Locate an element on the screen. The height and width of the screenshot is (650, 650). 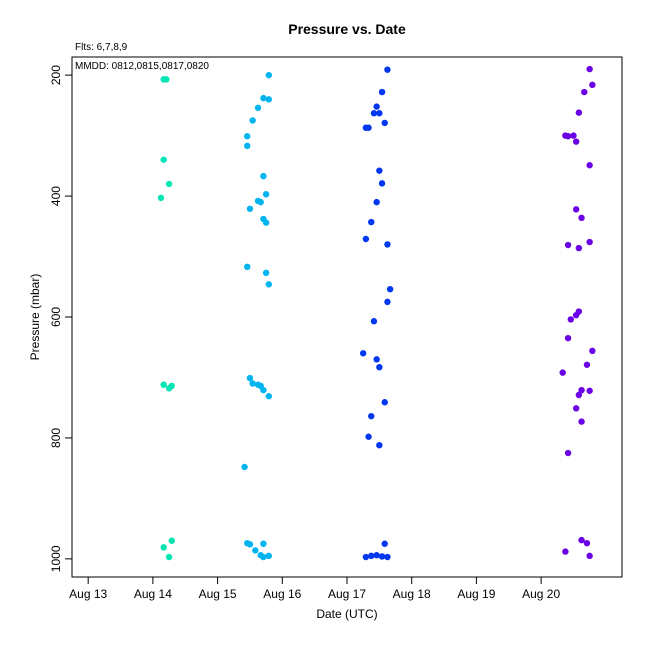
chart-title: Pressure vs. Date is located at coordinates (347, 29).